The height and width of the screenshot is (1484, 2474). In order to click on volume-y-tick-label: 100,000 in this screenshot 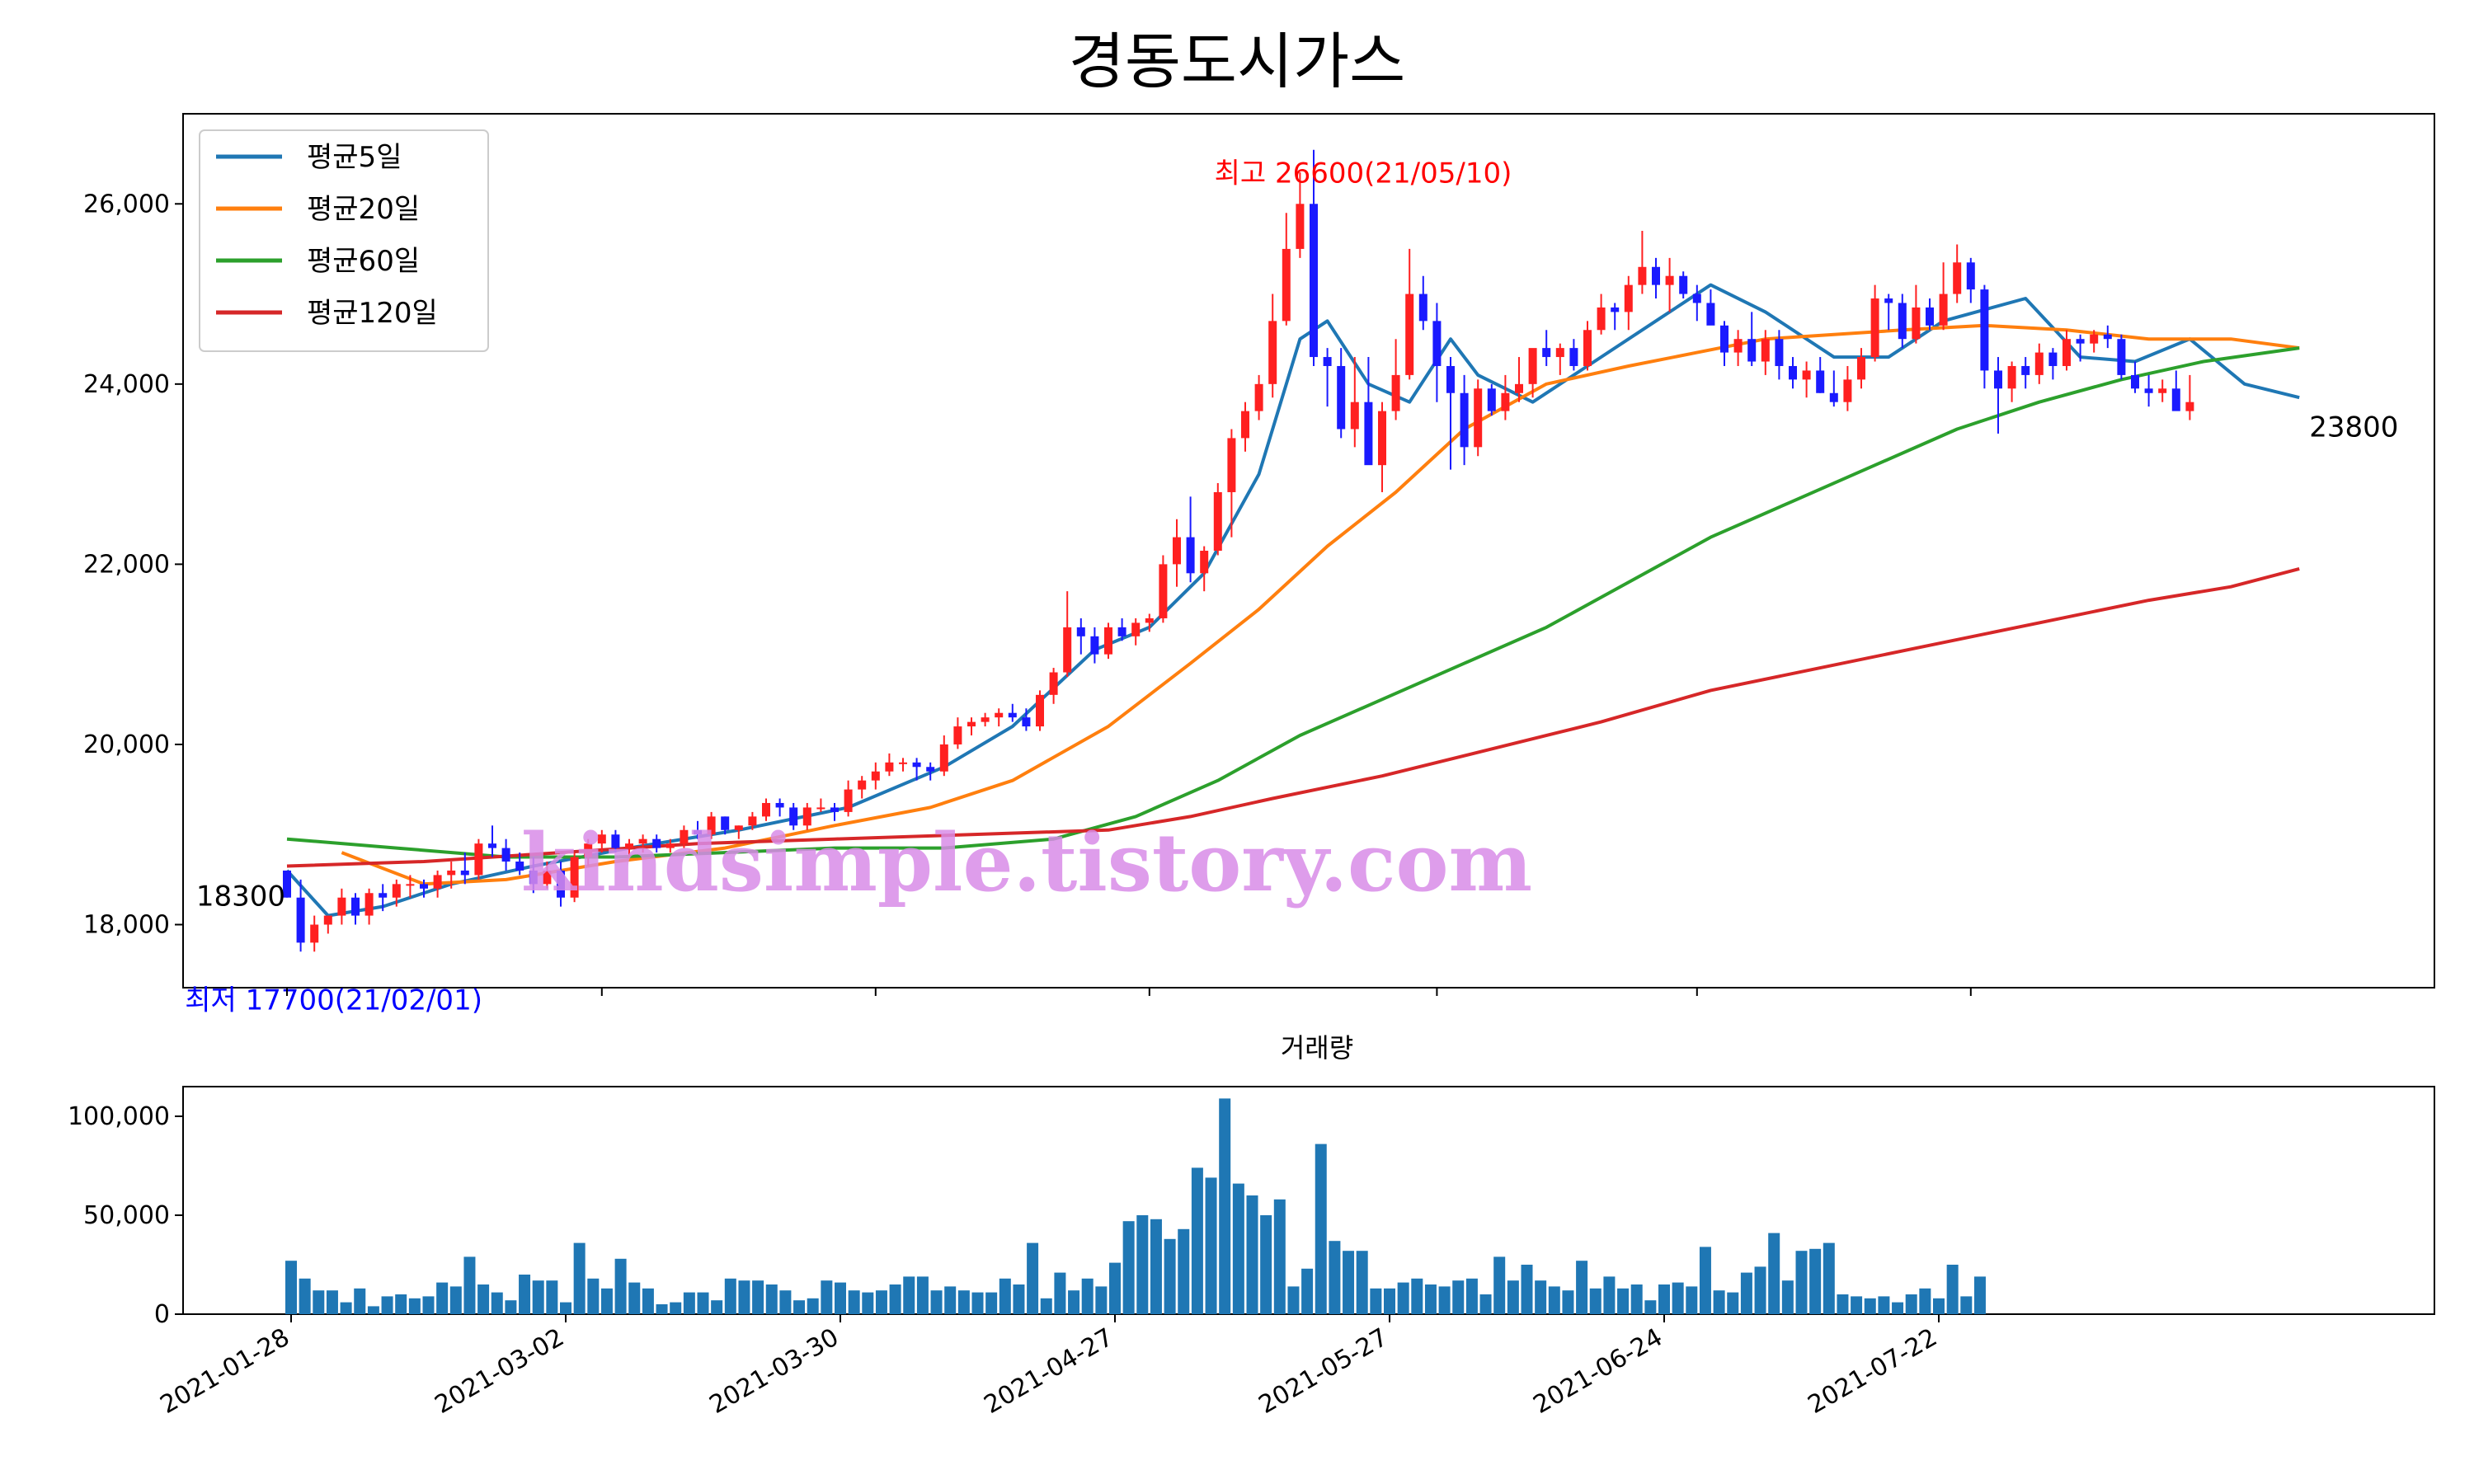, I will do `click(119, 1116)`.